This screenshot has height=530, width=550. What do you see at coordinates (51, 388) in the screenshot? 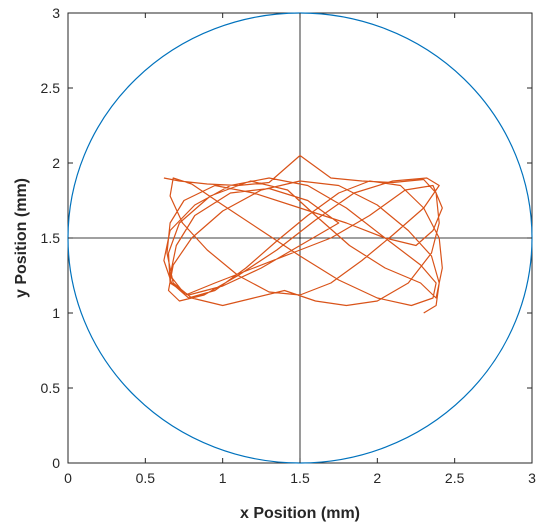
I see `y-tick-label: 0.5` at bounding box center [51, 388].